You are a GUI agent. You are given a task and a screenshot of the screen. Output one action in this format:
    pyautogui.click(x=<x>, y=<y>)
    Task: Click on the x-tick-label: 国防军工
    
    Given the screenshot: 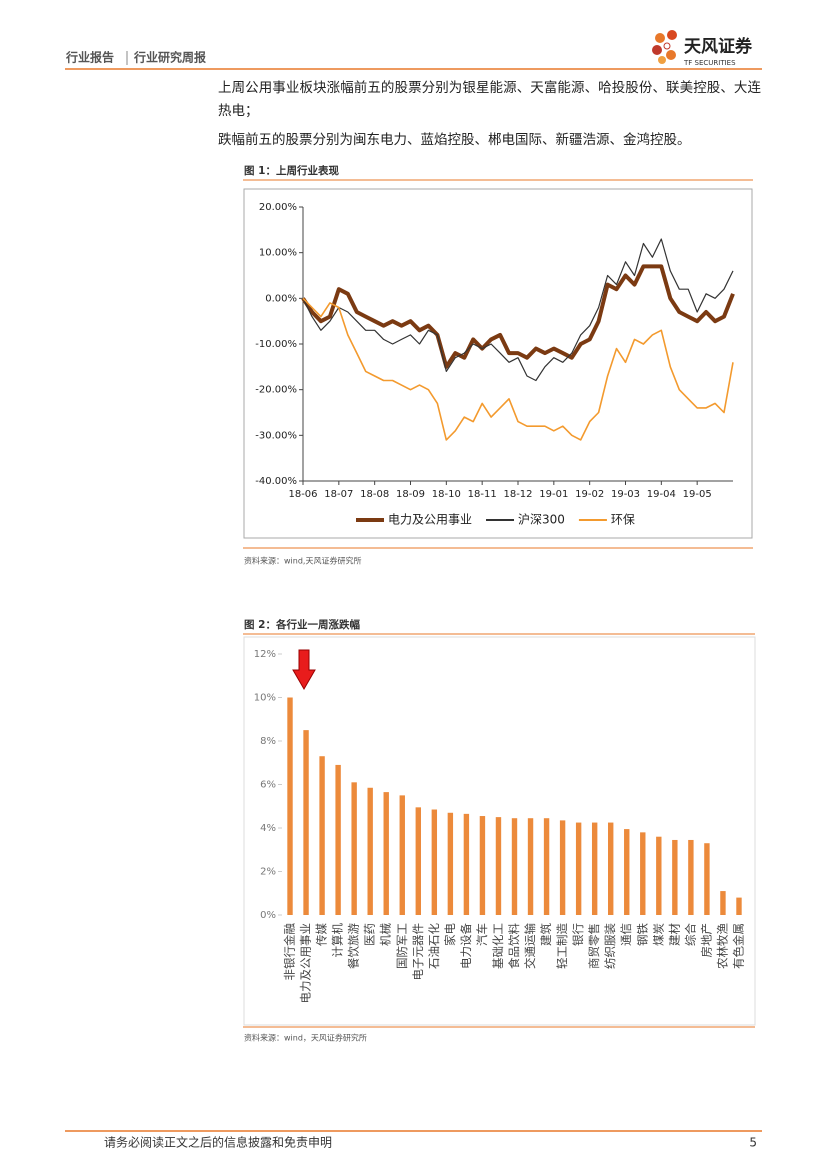 What is the action you would take?
    pyautogui.click(x=402, y=946)
    